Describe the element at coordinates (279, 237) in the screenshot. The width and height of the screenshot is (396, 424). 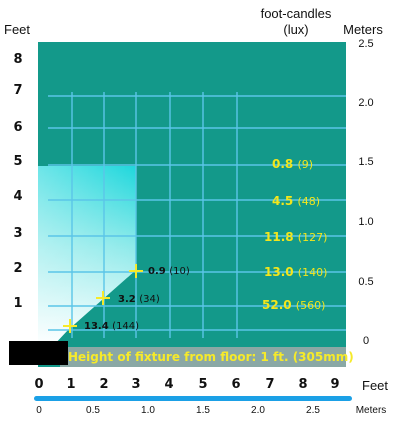
I see `fc-value: 11.8` at that location.